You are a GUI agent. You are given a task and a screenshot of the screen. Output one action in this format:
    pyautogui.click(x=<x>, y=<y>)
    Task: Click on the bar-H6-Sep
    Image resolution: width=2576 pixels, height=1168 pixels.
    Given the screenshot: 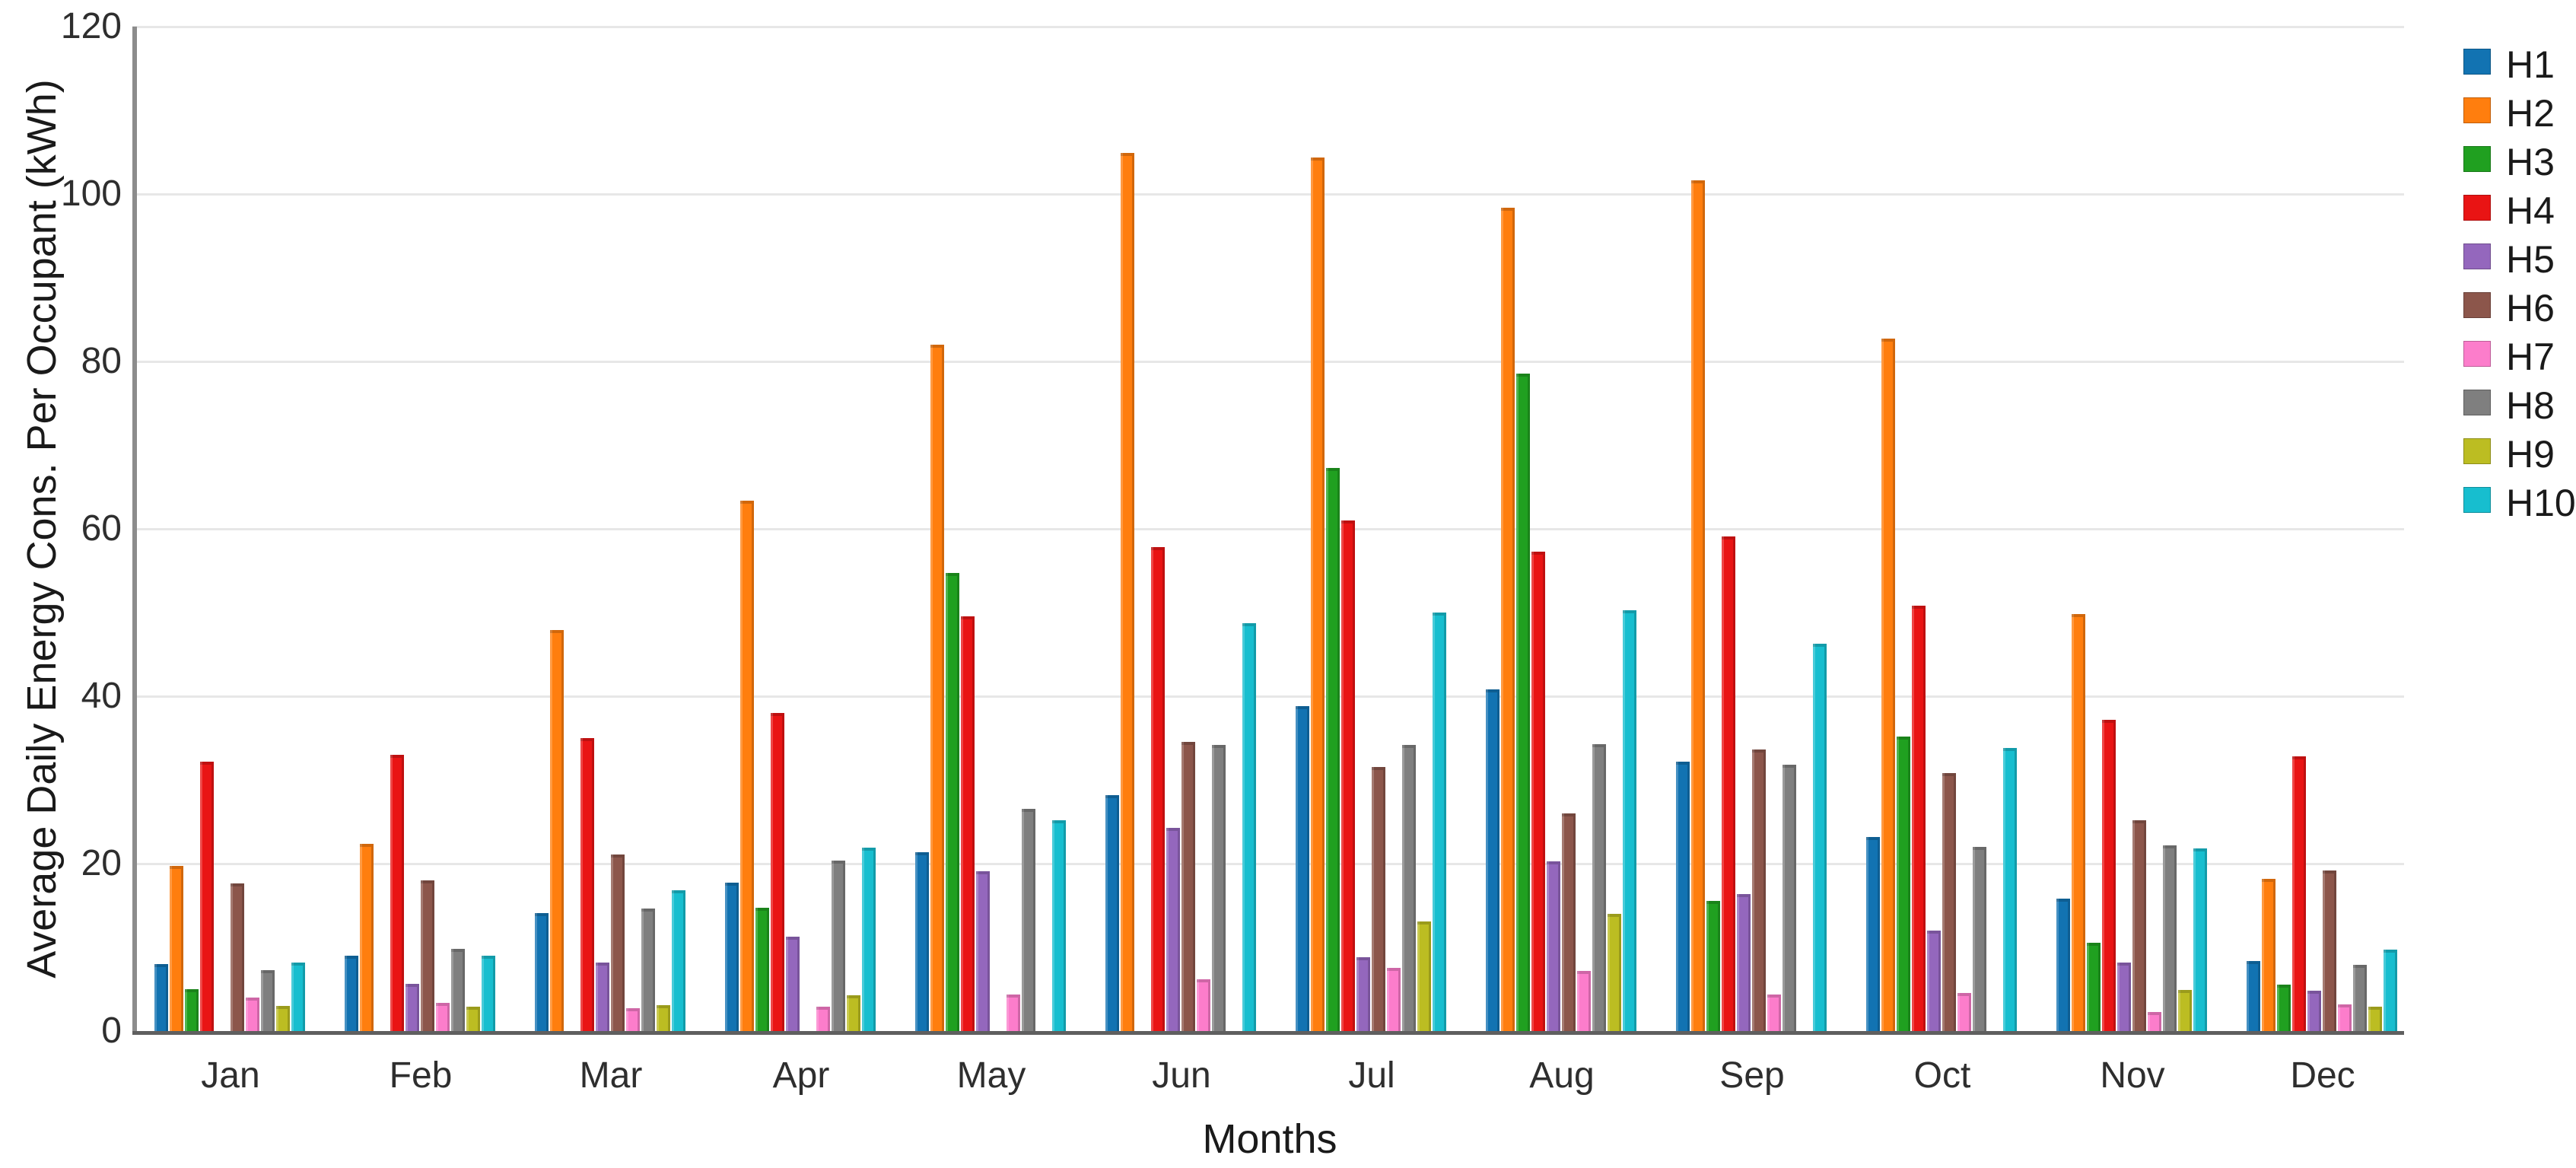 What is the action you would take?
    pyautogui.click(x=1759, y=890)
    